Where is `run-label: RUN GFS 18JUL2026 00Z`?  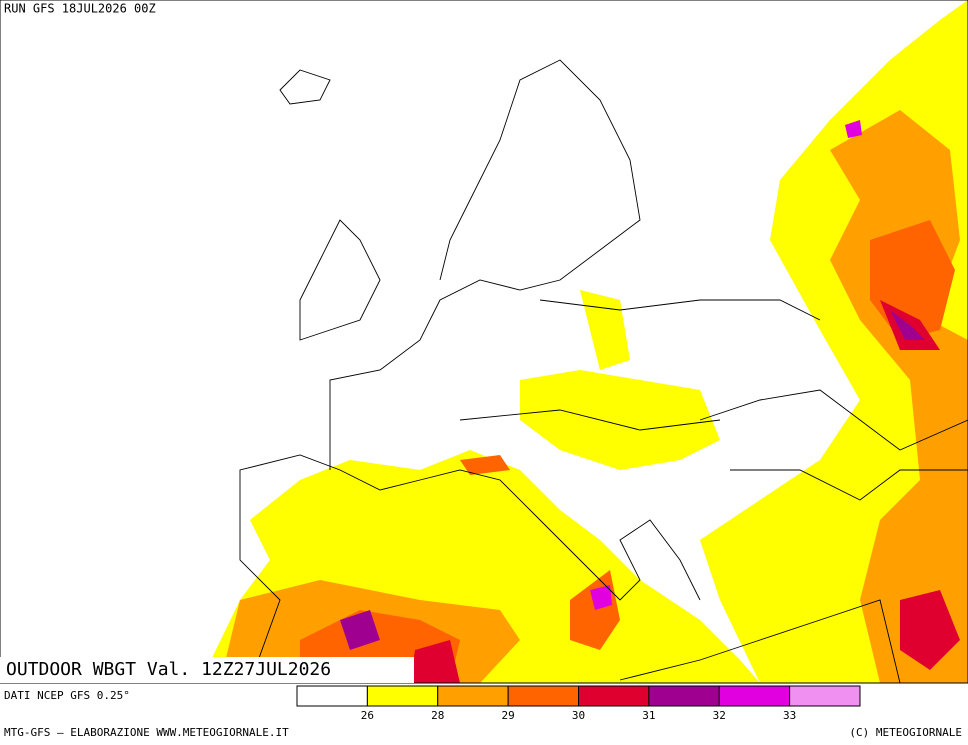
run-label: RUN GFS 18JUL2026 00Z is located at coordinates (80, 9).